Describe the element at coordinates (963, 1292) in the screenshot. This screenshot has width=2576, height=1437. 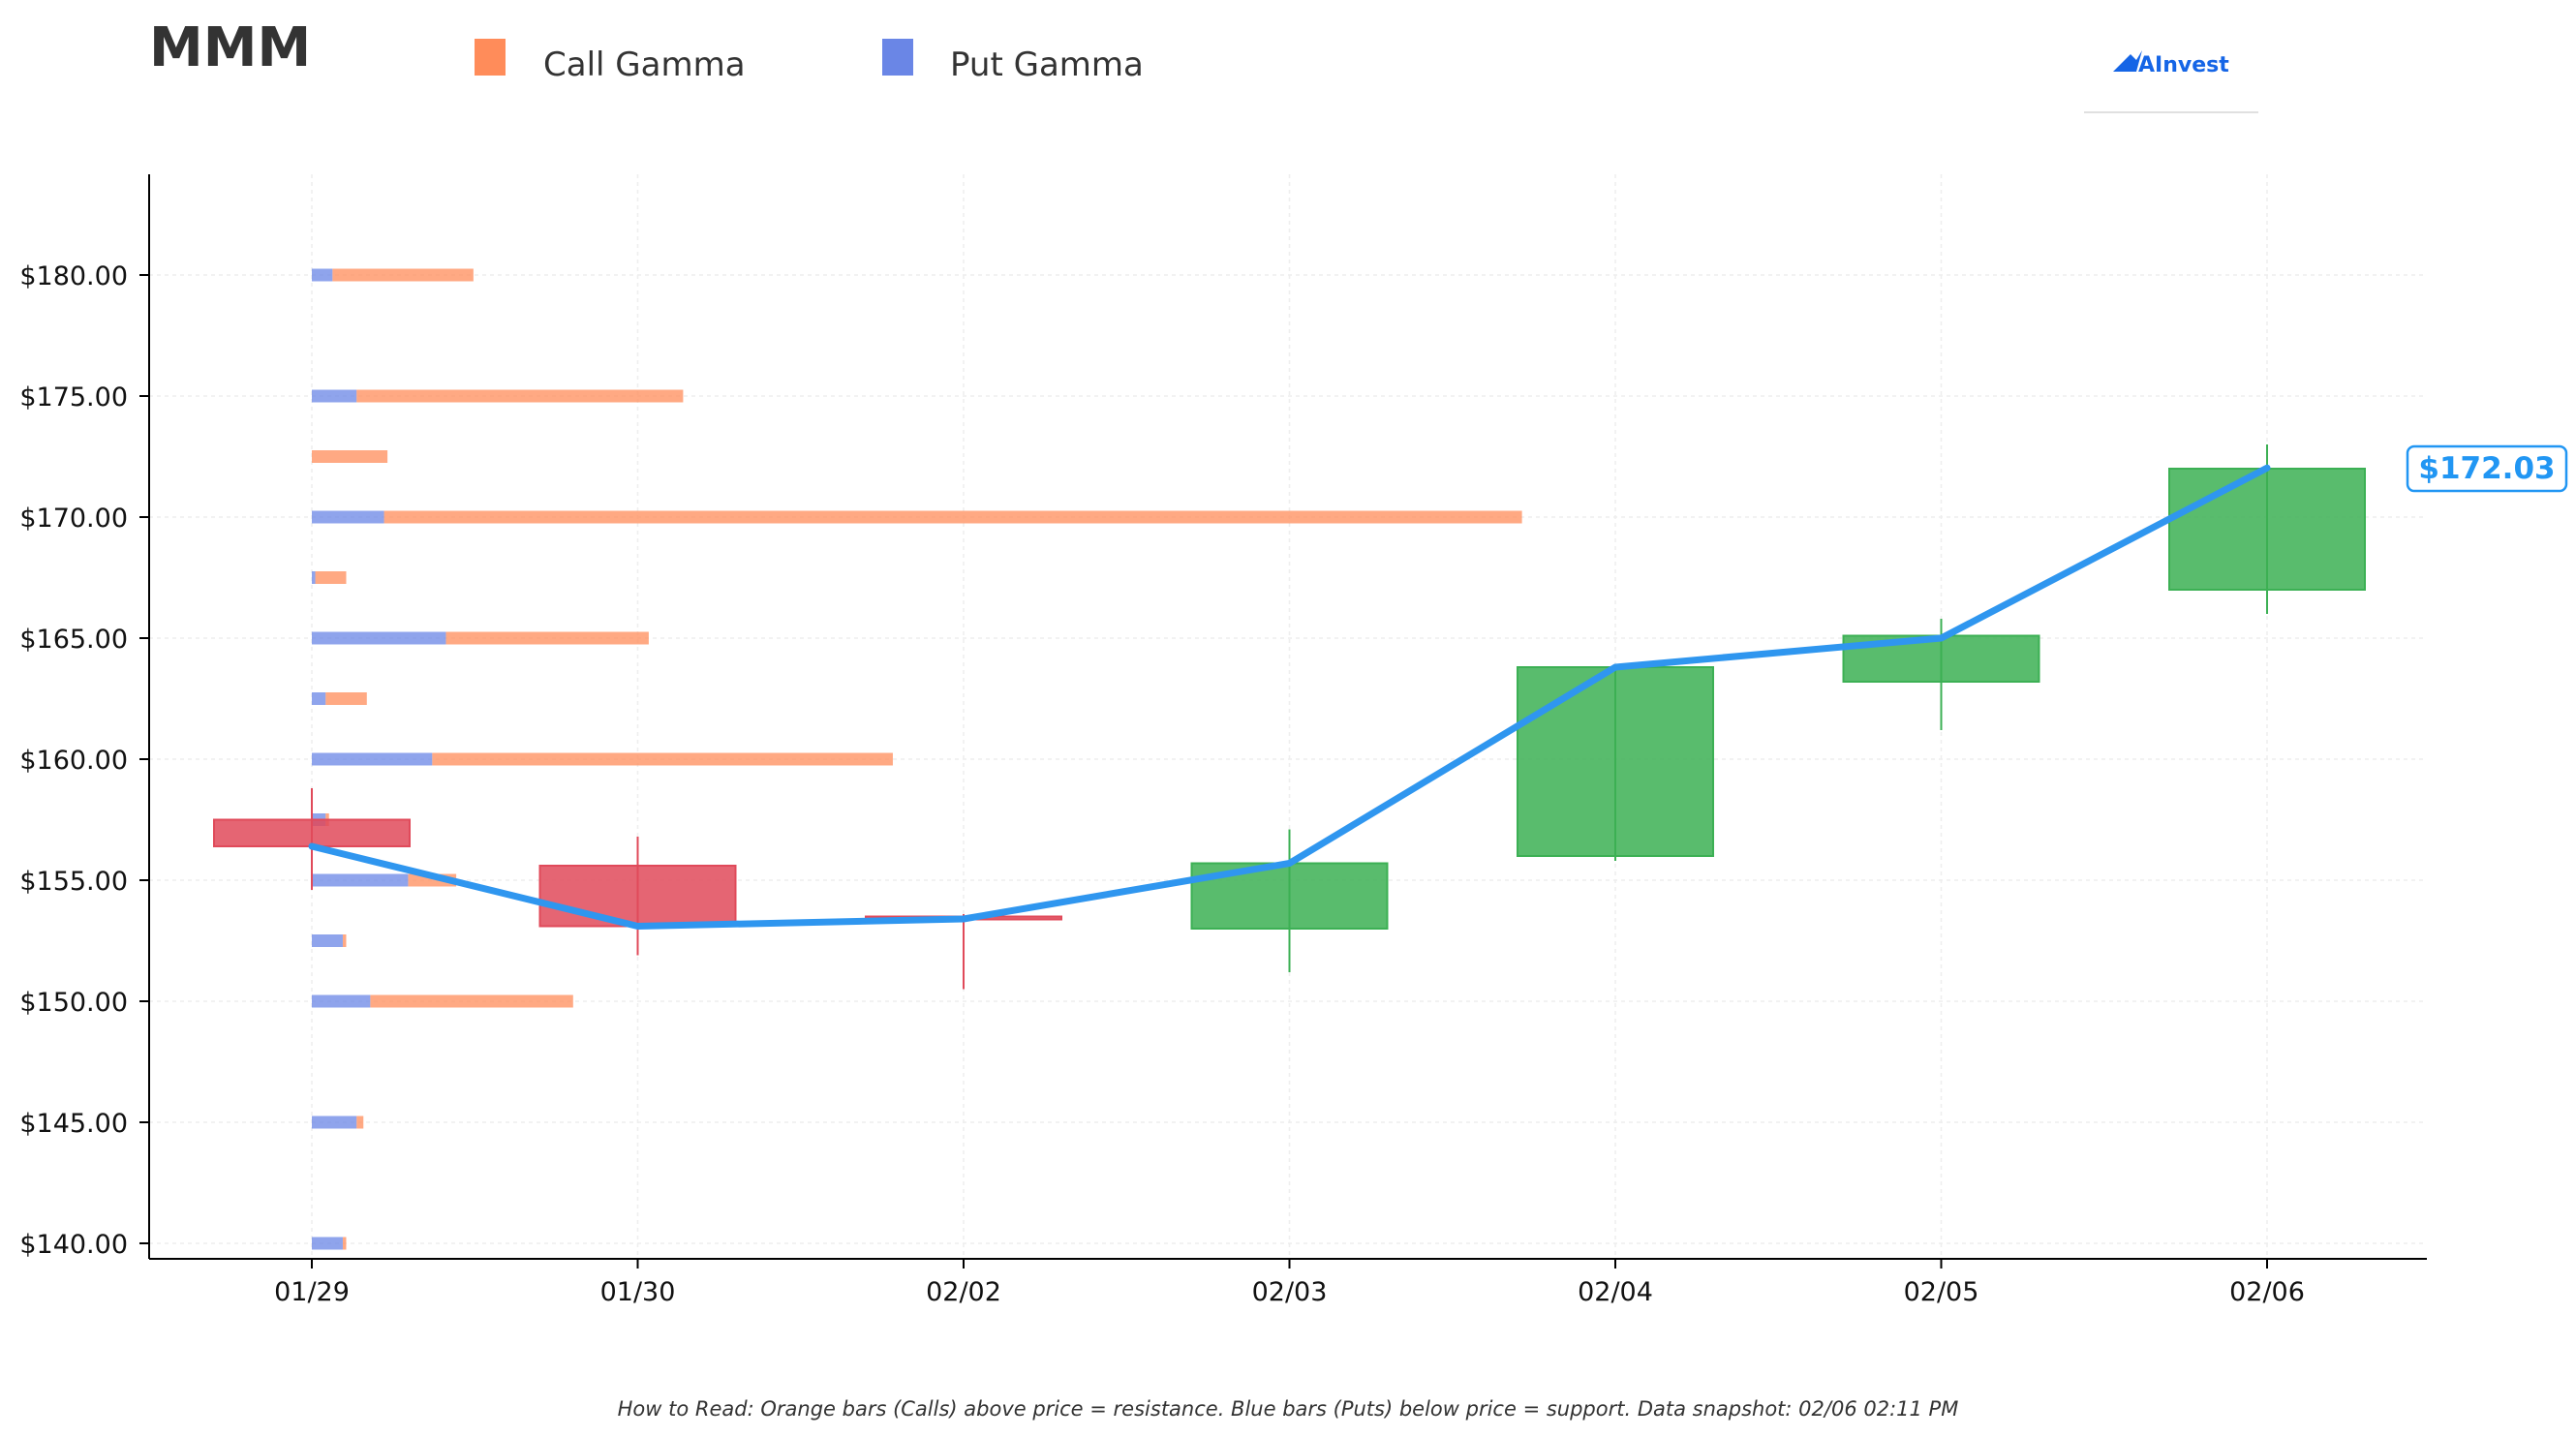
I see `x-tick-label: 02/02` at that location.